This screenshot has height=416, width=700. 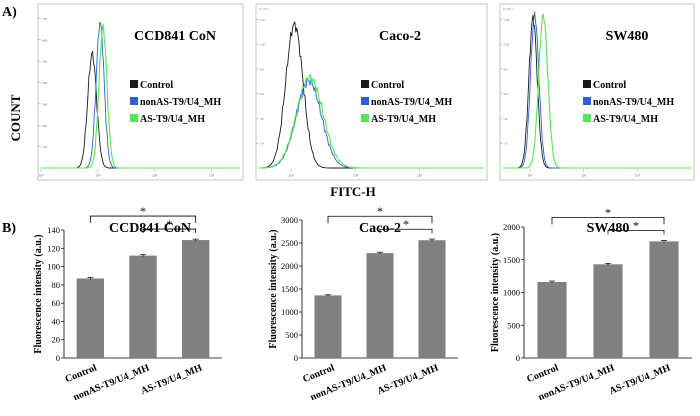 I want to click on y-tick-label: 500, so click(x=291, y=335).